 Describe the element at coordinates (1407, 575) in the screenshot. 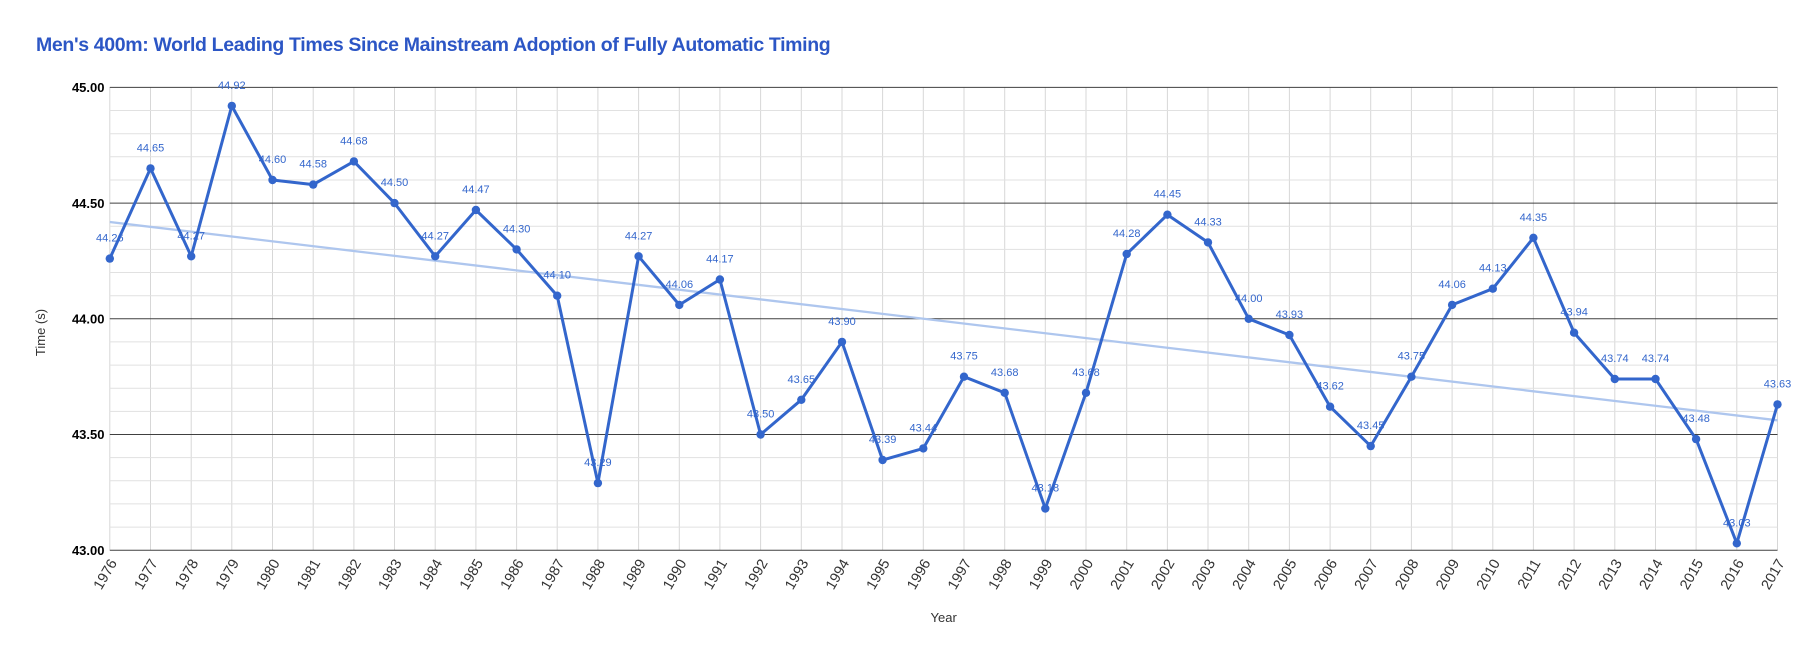

I see `svg-text: 2008` at that location.